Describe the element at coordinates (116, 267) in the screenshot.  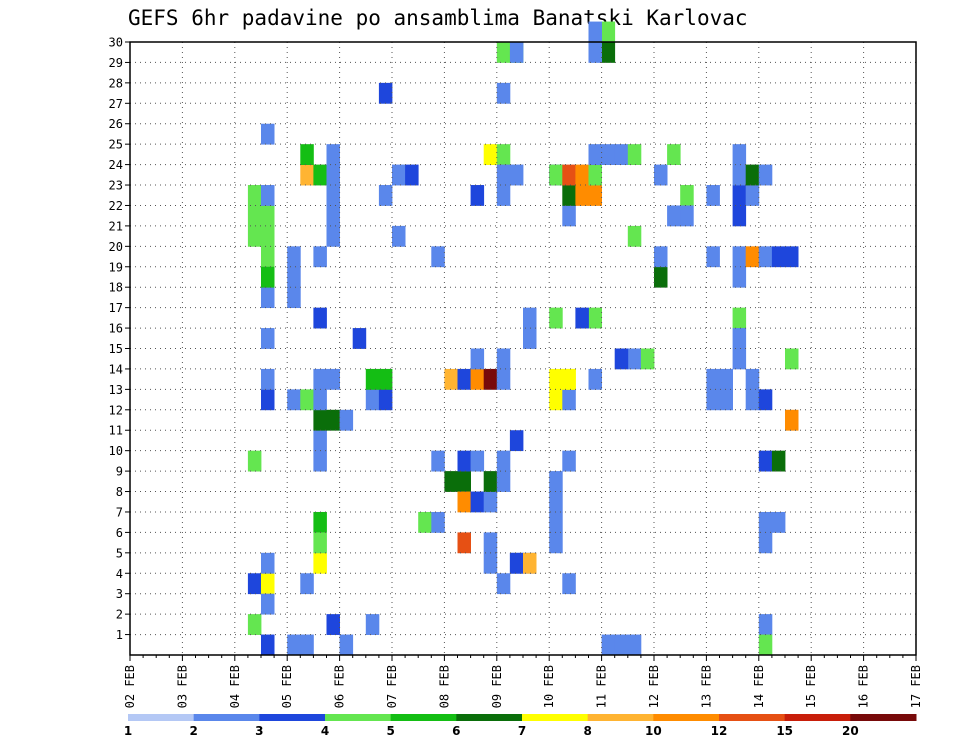
I see `y-tick-label-19: 19` at that location.